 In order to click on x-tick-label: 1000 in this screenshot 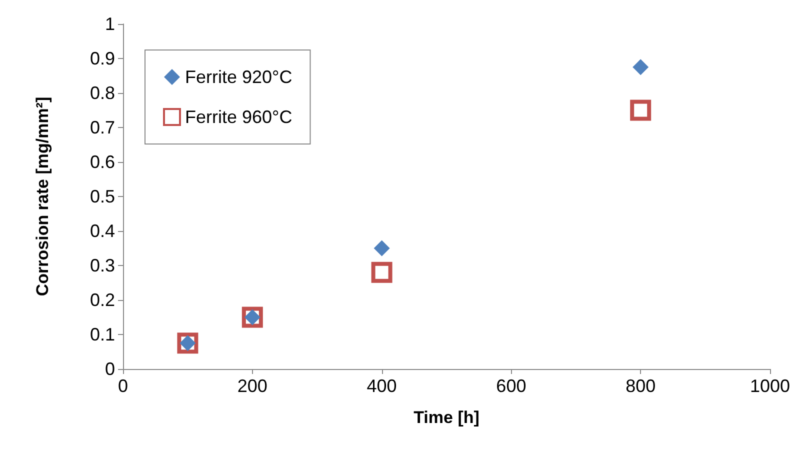, I will do `click(770, 386)`.